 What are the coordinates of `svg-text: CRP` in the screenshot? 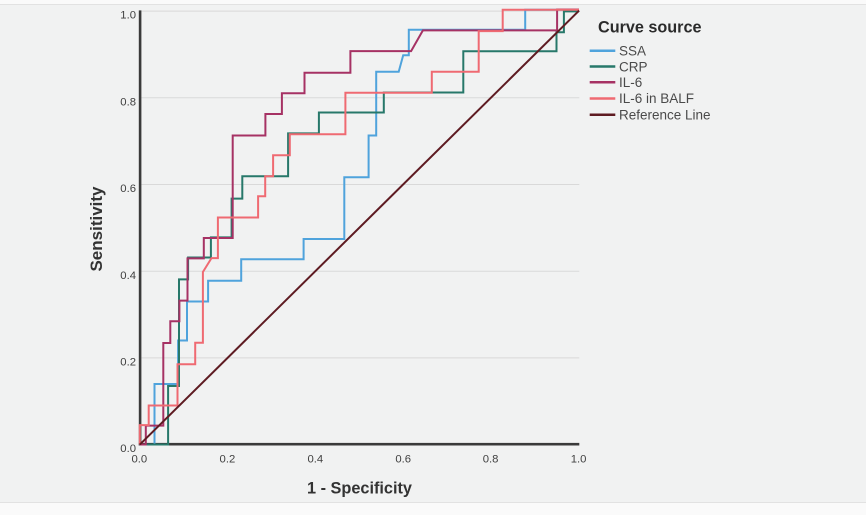 It's located at (633, 66).